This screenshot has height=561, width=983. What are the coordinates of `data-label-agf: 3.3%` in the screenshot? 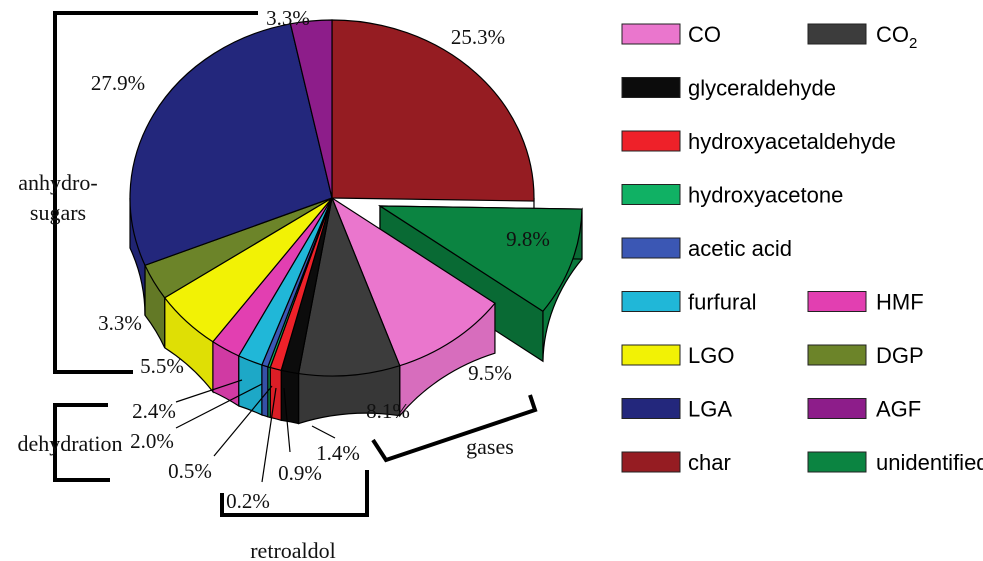 It's located at (288, 18).